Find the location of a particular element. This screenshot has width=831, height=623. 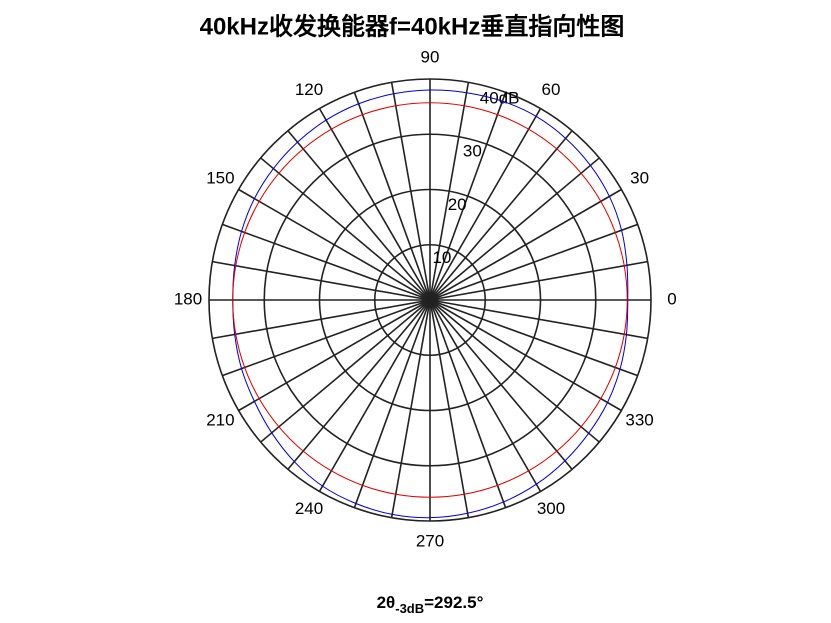

angle-tick-label: 210 is located at coordinates (220, 419).